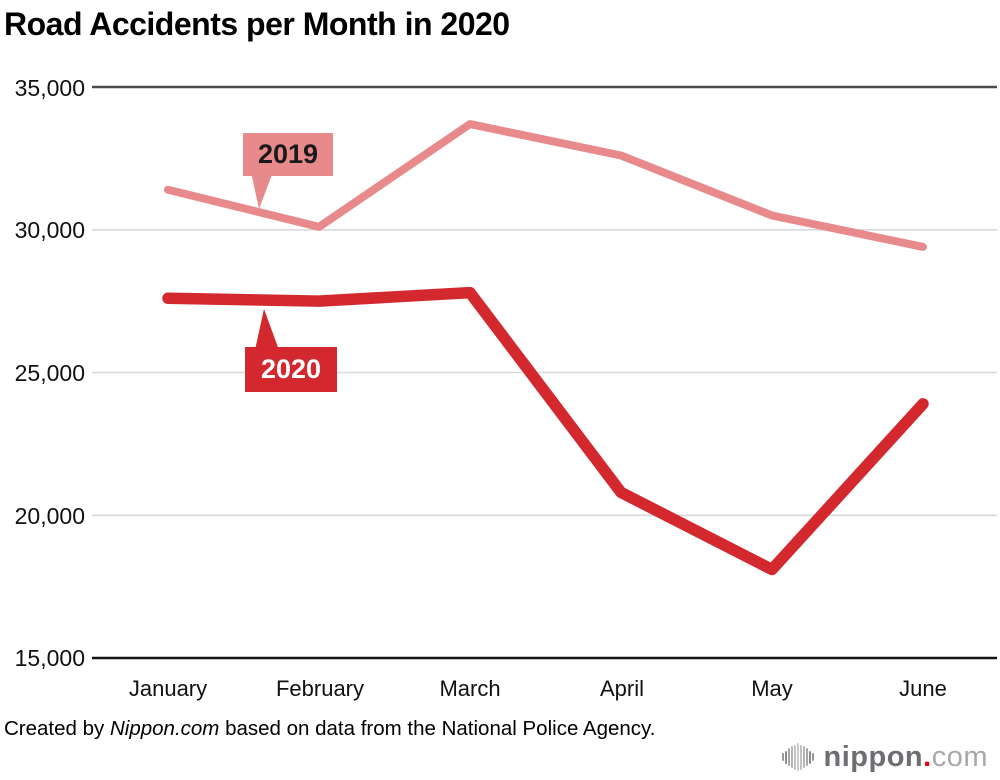 The image size is (1000, 780). I want to click on x-axis-label: May, so click(772, 688).